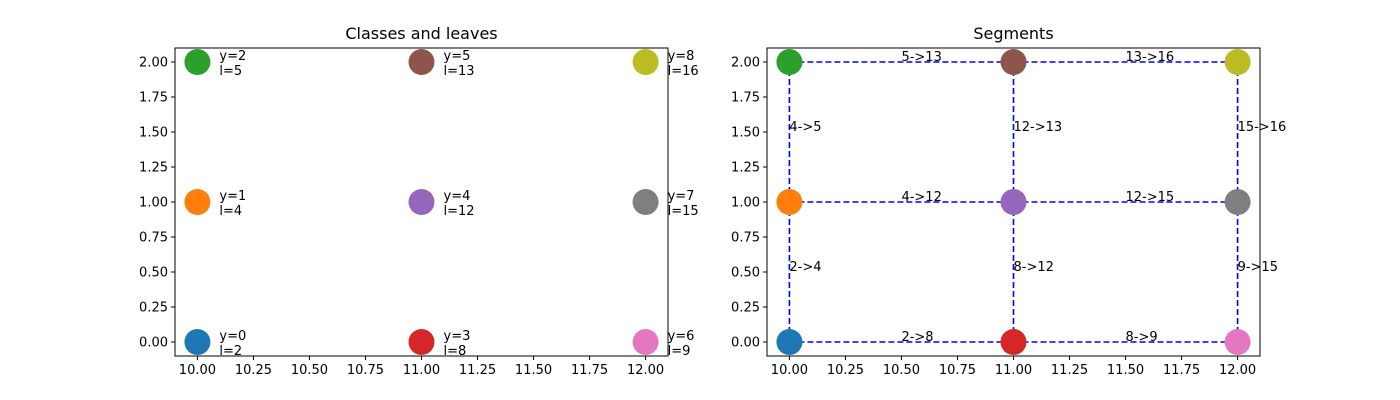  I want to click on segment-label: 4->12, so click(921, 197).